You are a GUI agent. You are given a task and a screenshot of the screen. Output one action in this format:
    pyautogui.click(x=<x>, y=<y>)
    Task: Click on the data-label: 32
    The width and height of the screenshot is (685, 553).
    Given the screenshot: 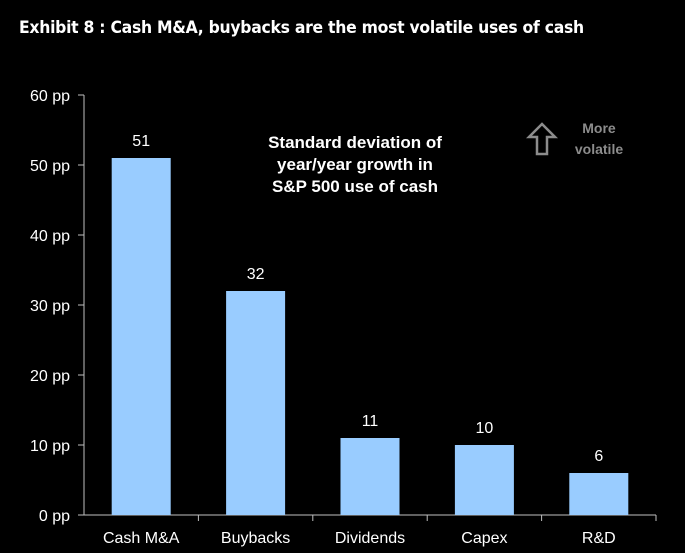 What is the action you would take?
    pyautogui.click(x=256, y=274)
    